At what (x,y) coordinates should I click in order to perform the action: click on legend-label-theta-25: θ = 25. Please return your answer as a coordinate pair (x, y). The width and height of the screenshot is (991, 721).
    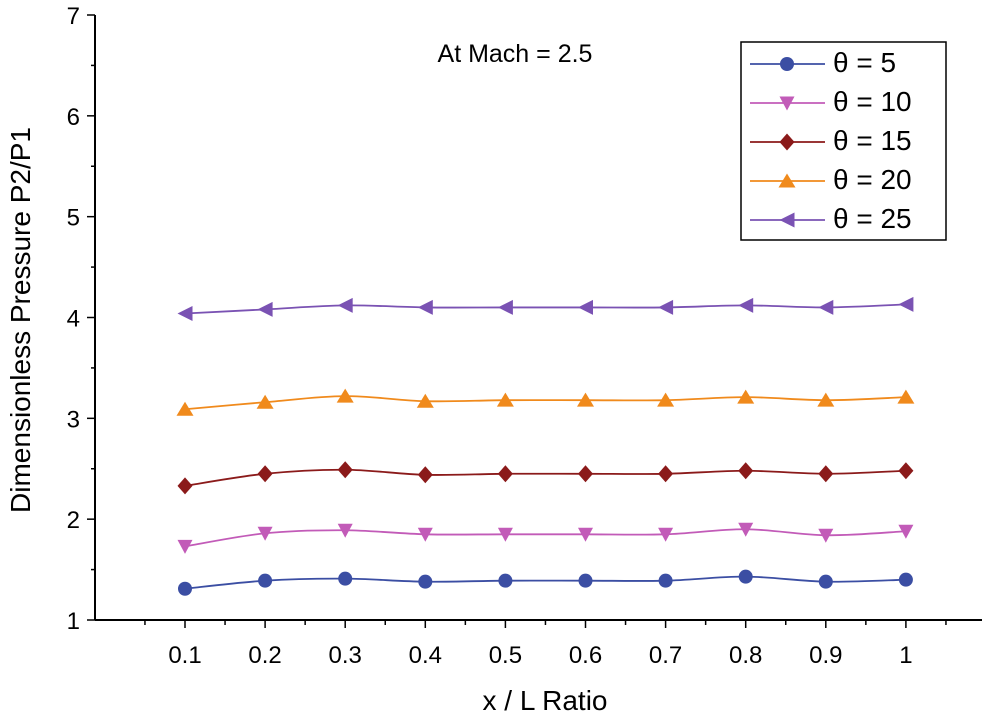
    Looking at the image, I should click on (872, 218).